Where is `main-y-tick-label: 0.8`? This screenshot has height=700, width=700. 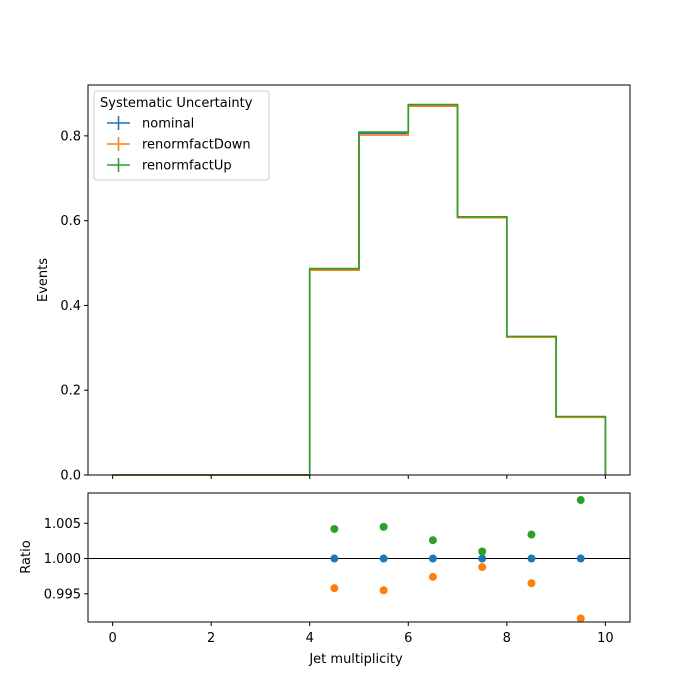 main-y-tick-label: 0.8 is located at coordinates (70, 136).